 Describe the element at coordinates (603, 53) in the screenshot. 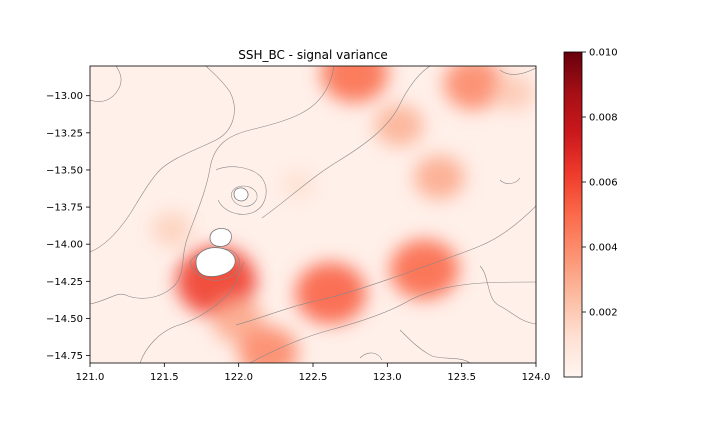

I see `colorbar-tick-label: 0.010` at that location.